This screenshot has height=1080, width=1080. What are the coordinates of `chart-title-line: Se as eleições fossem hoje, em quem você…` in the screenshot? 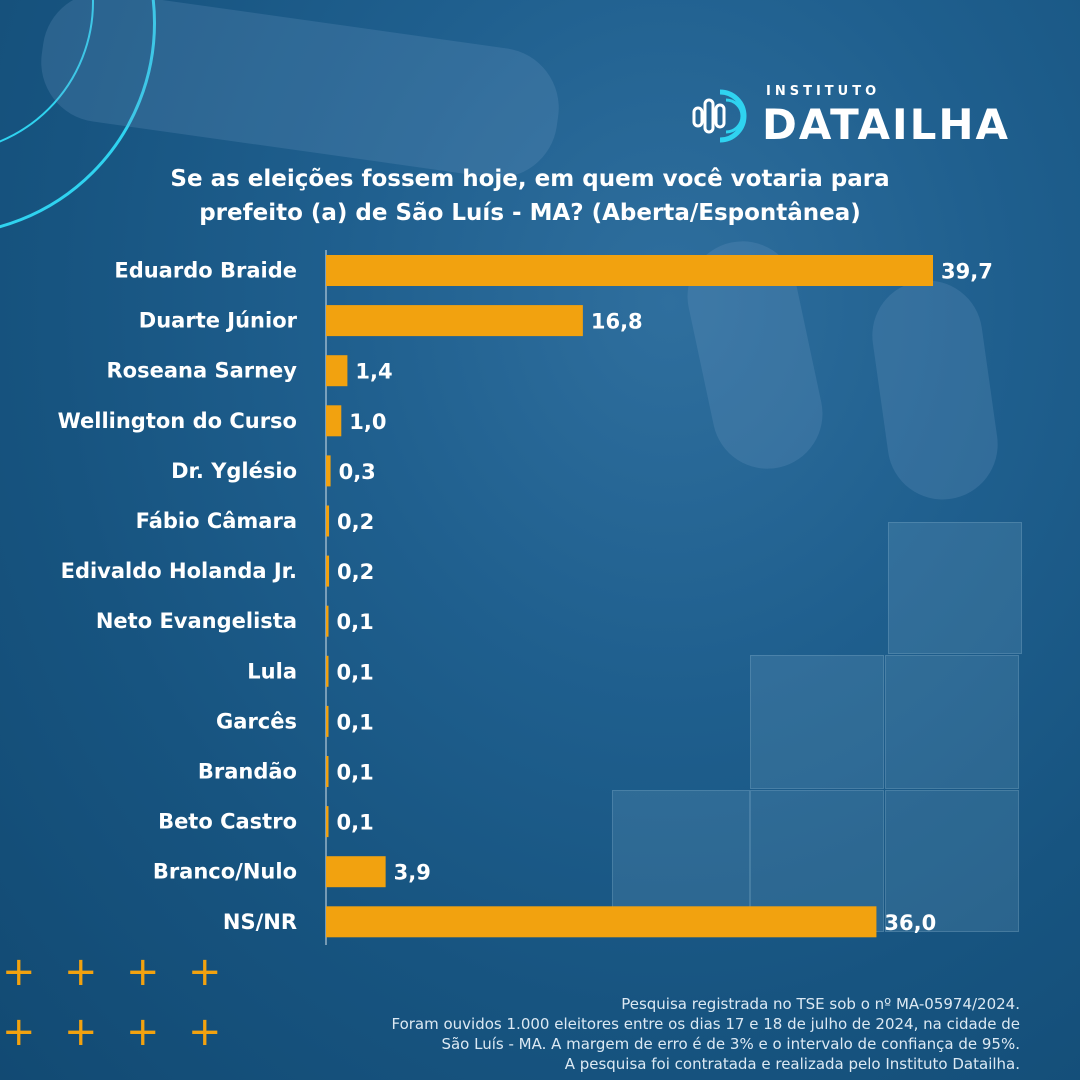 It's located at (530, 179).